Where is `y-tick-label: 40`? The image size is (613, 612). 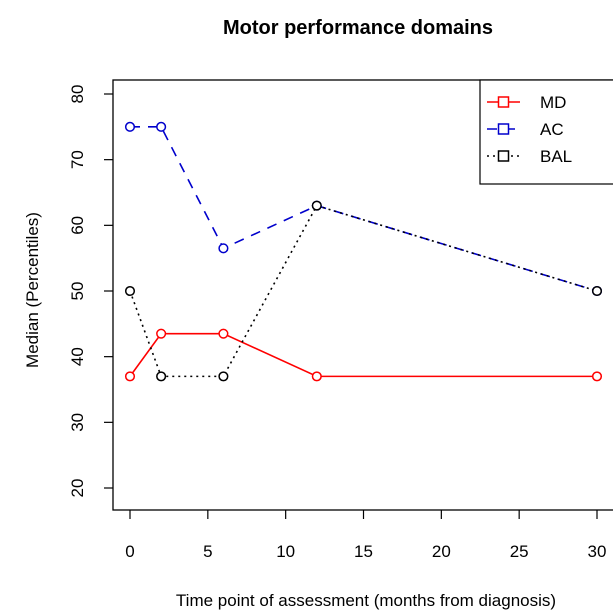 y-tick-label: 40 is located at coordinates (77, 356).